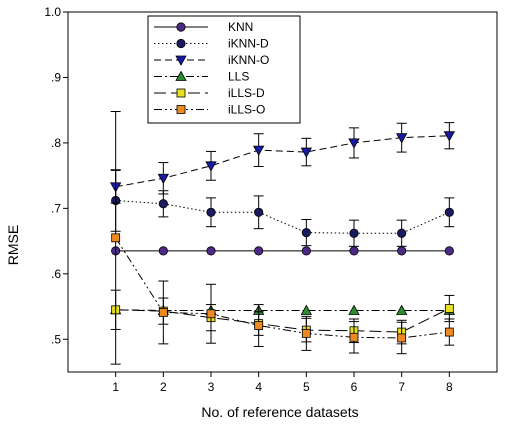 This screenshot has height=425, width=513. What do you see at coordinates (282, 251) in the screenshot?
I see `series-knn` at bounding box center [282, 251].